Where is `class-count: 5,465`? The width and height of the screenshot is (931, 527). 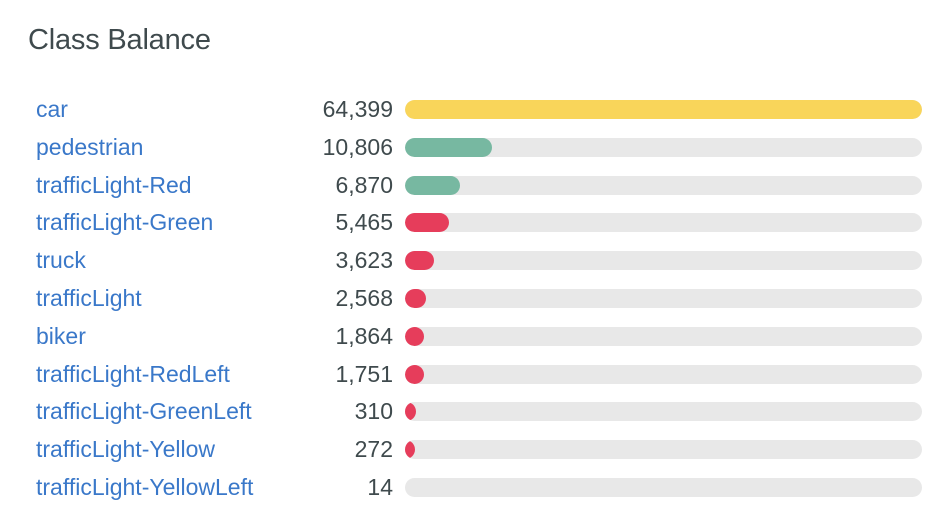 class-count: 5,465 is located at coordinates (364, 222).